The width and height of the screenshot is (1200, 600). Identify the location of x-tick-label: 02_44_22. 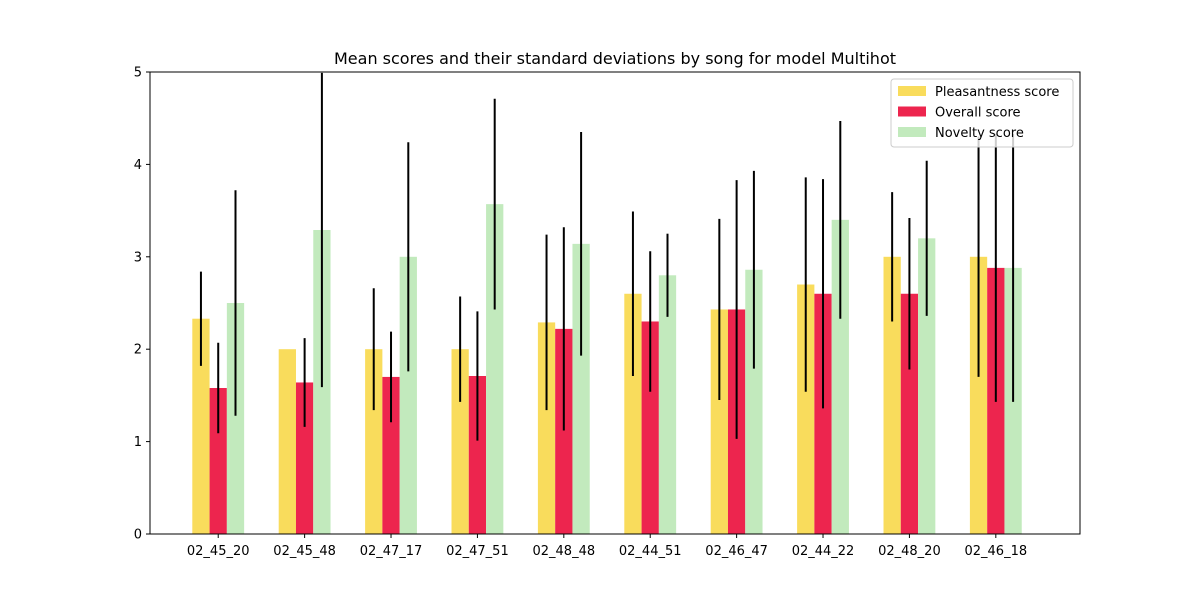
(823, 551).